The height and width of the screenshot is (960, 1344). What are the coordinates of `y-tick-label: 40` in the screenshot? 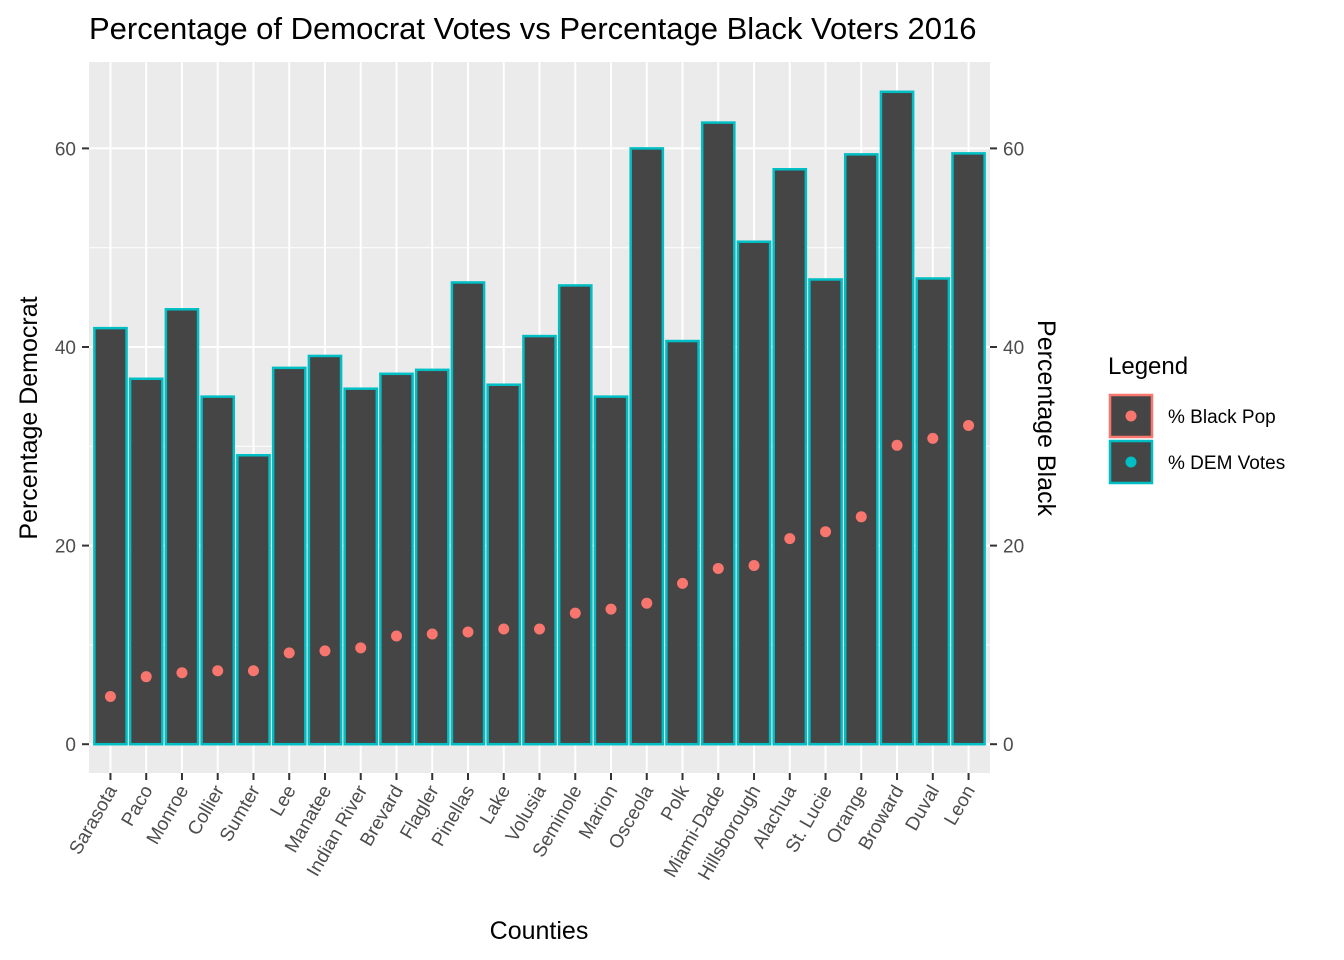 It's located at (65, 348).